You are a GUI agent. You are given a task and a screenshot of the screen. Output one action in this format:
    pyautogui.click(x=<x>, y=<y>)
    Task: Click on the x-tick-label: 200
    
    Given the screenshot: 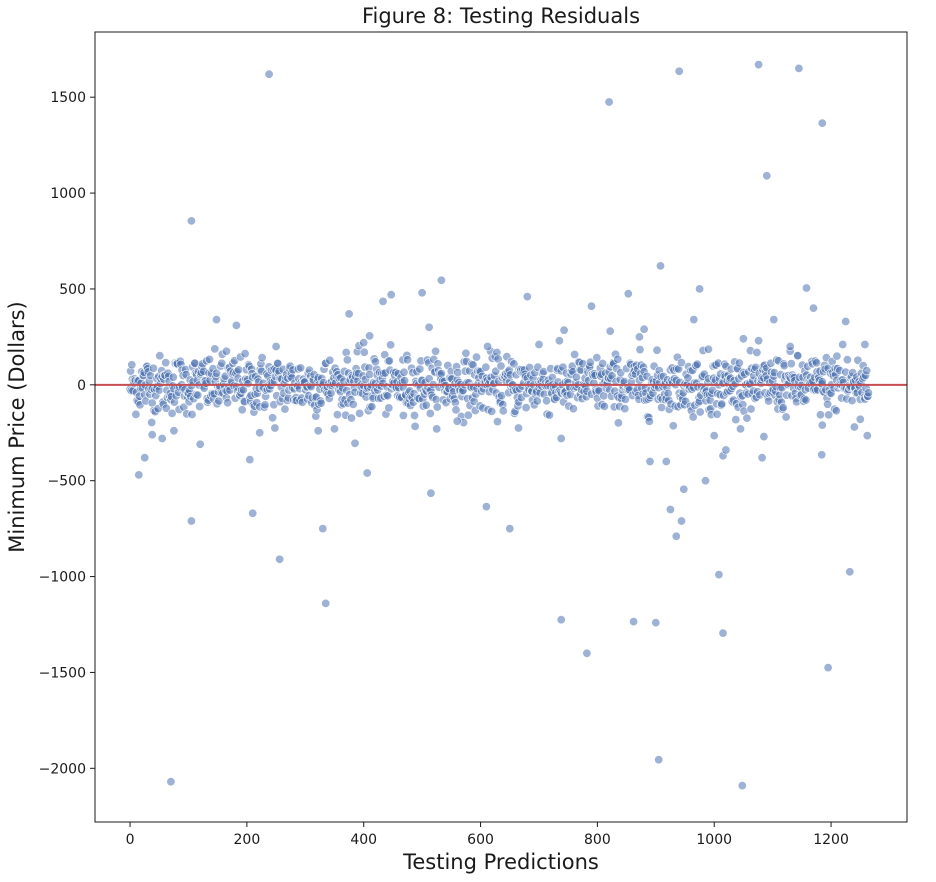 What is the action you would take?
    pyautogui.click(x=247, y=840)
    